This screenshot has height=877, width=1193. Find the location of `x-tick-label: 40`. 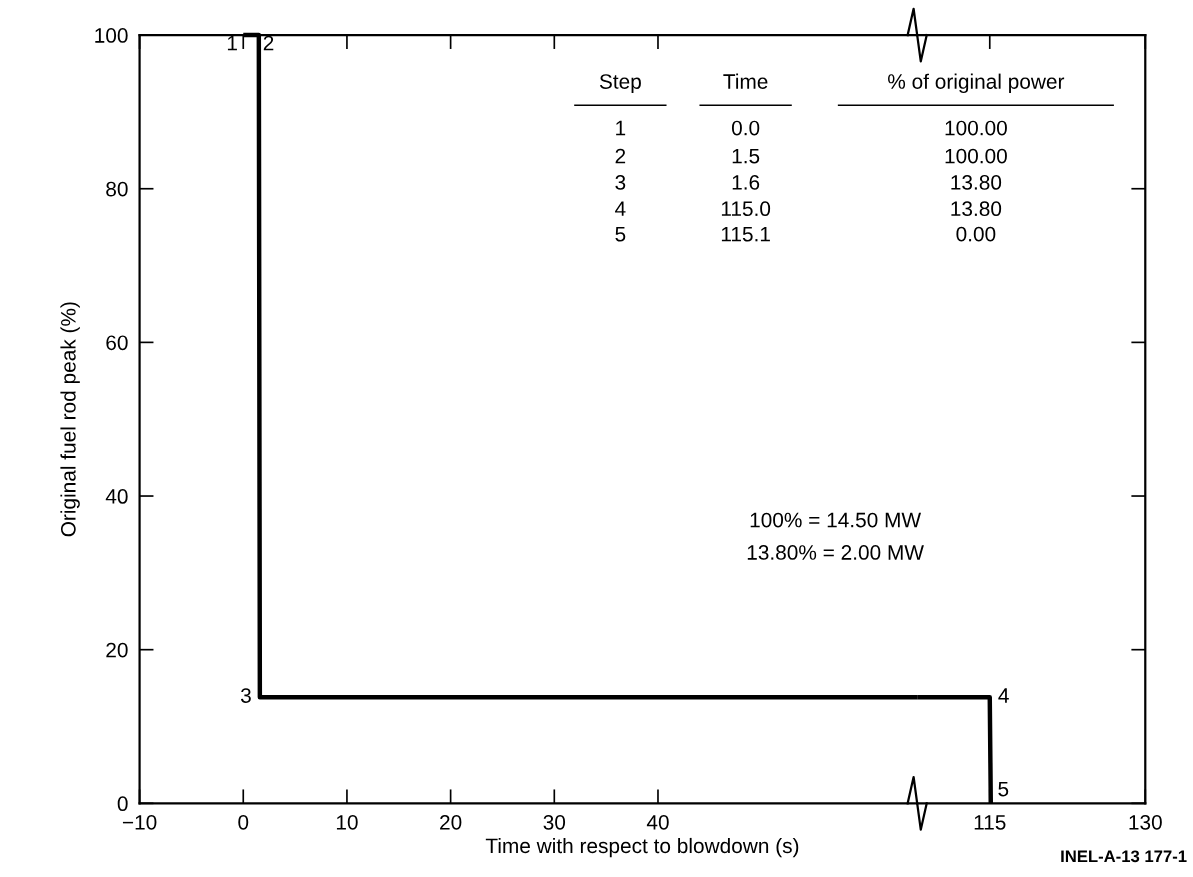

x-tick-label: 40 is located at coordinates (657, 822).